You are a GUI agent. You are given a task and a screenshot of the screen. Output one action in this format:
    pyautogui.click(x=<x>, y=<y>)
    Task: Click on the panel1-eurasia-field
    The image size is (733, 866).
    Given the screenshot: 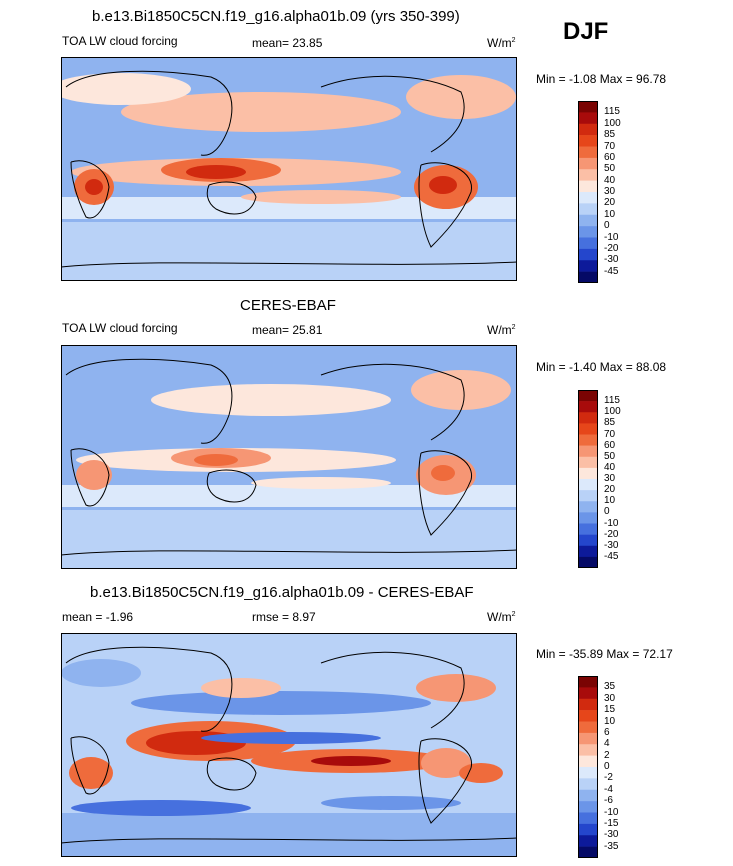 What is the action you would take?
    pyautogui.click(x=126, y=89)
    